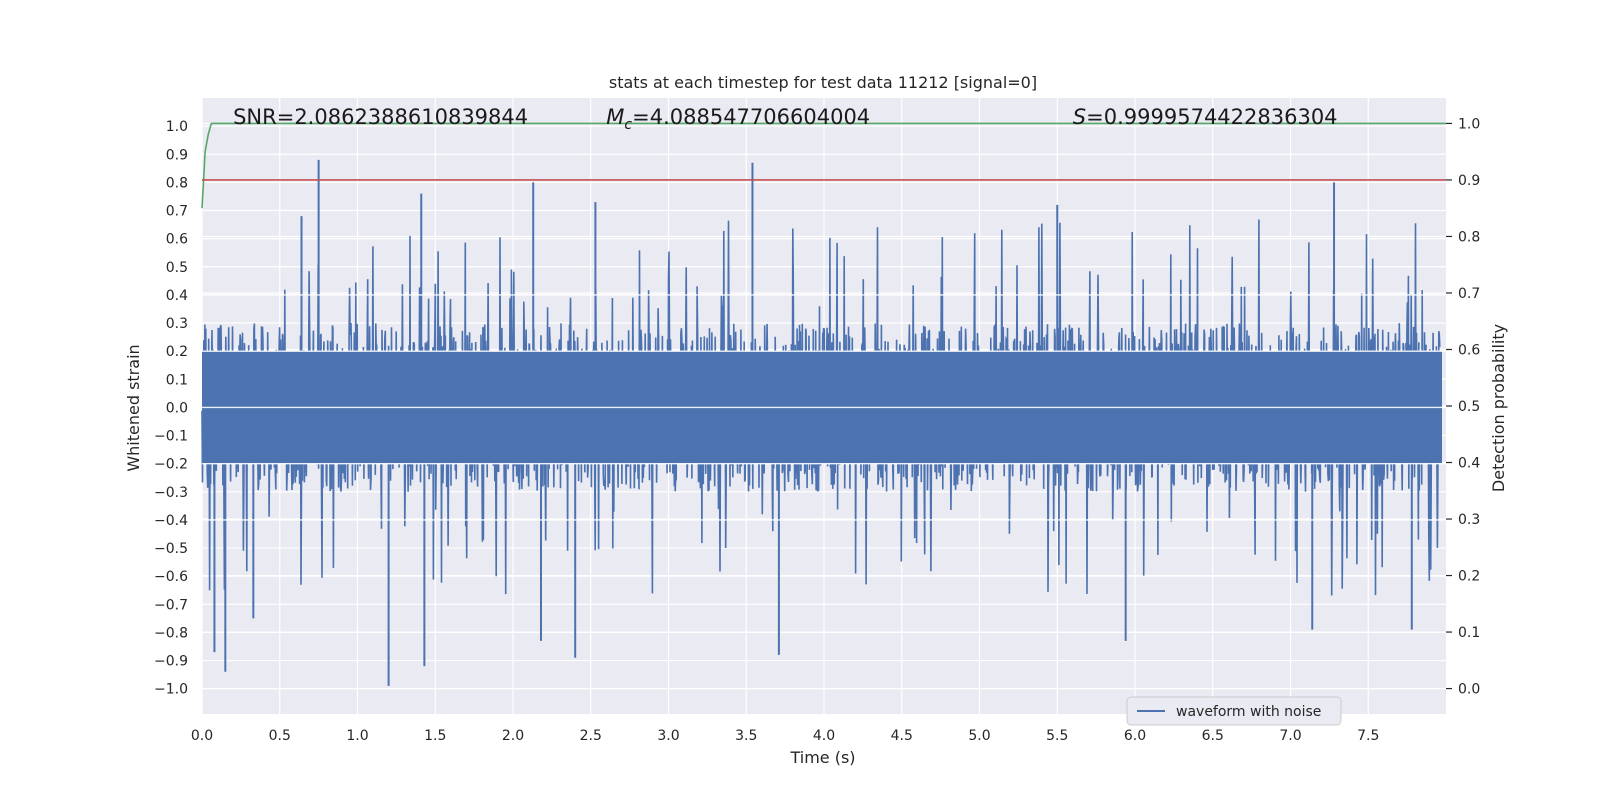 The width and height of the screenshot is (1600, 800). What do you see at coordinates (1211, 117) in the screenshot?
I see `annotation-value: =0.9999574422836304` at bounding box center [1211, 117].